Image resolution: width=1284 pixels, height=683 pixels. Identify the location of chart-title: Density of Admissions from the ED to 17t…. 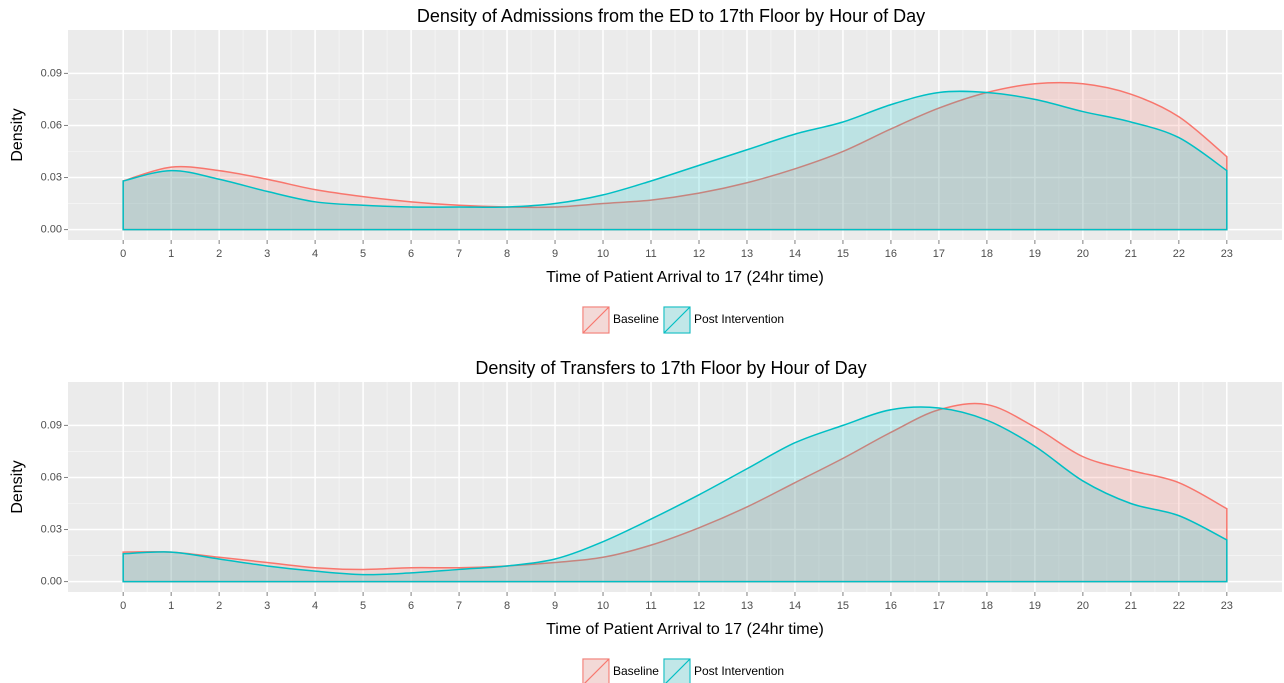
(671, 16).